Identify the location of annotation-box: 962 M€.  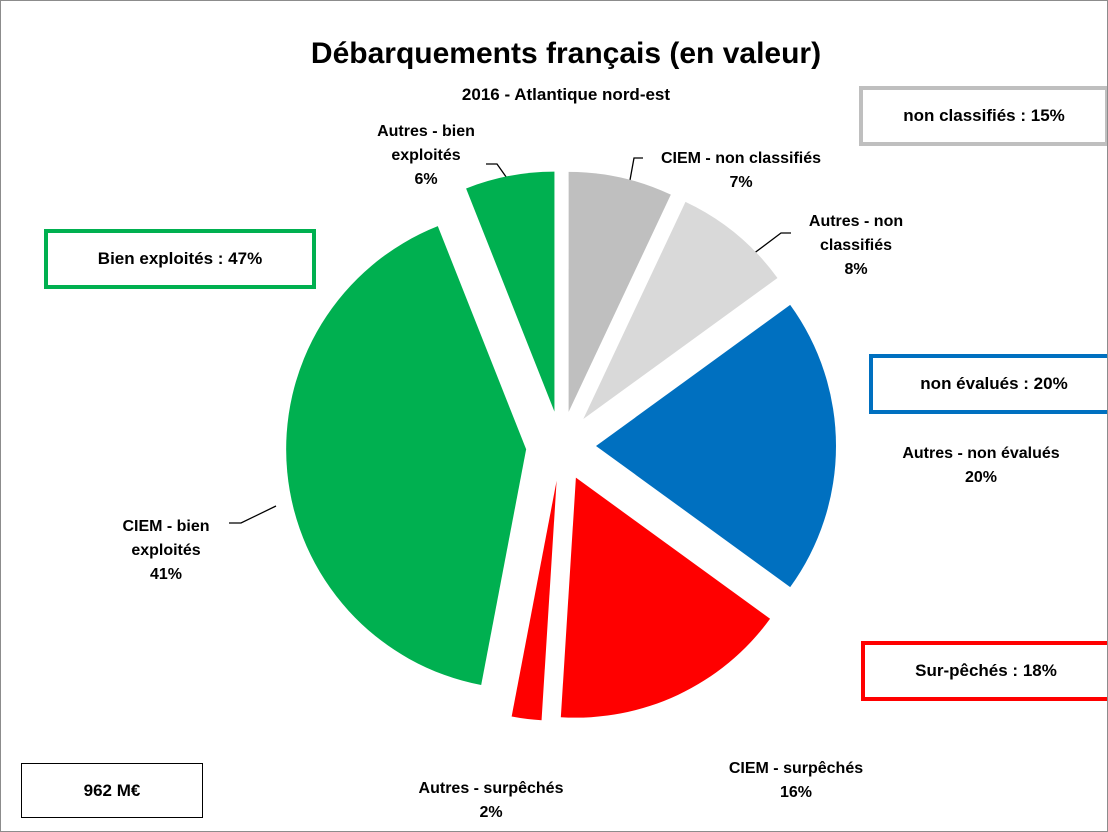
(112, 790).